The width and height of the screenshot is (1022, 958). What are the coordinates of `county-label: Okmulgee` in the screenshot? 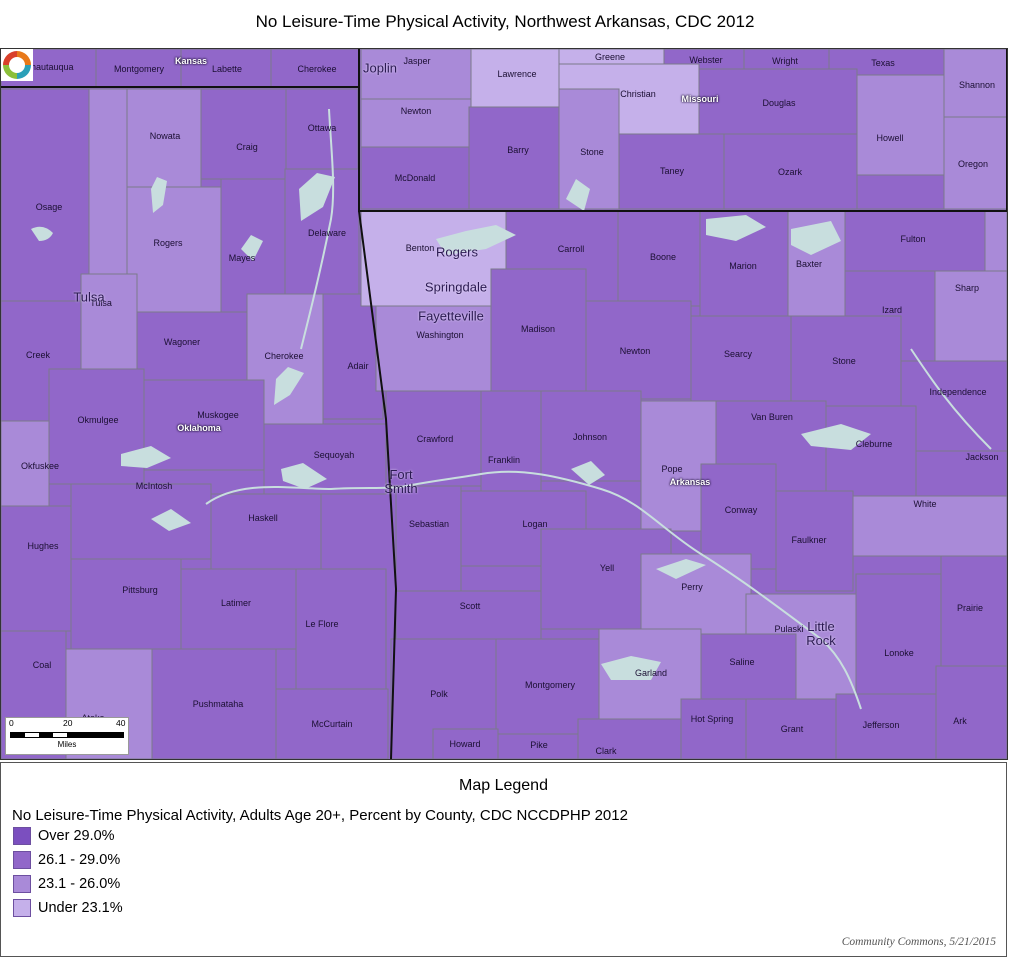 It's located at (98, 420).